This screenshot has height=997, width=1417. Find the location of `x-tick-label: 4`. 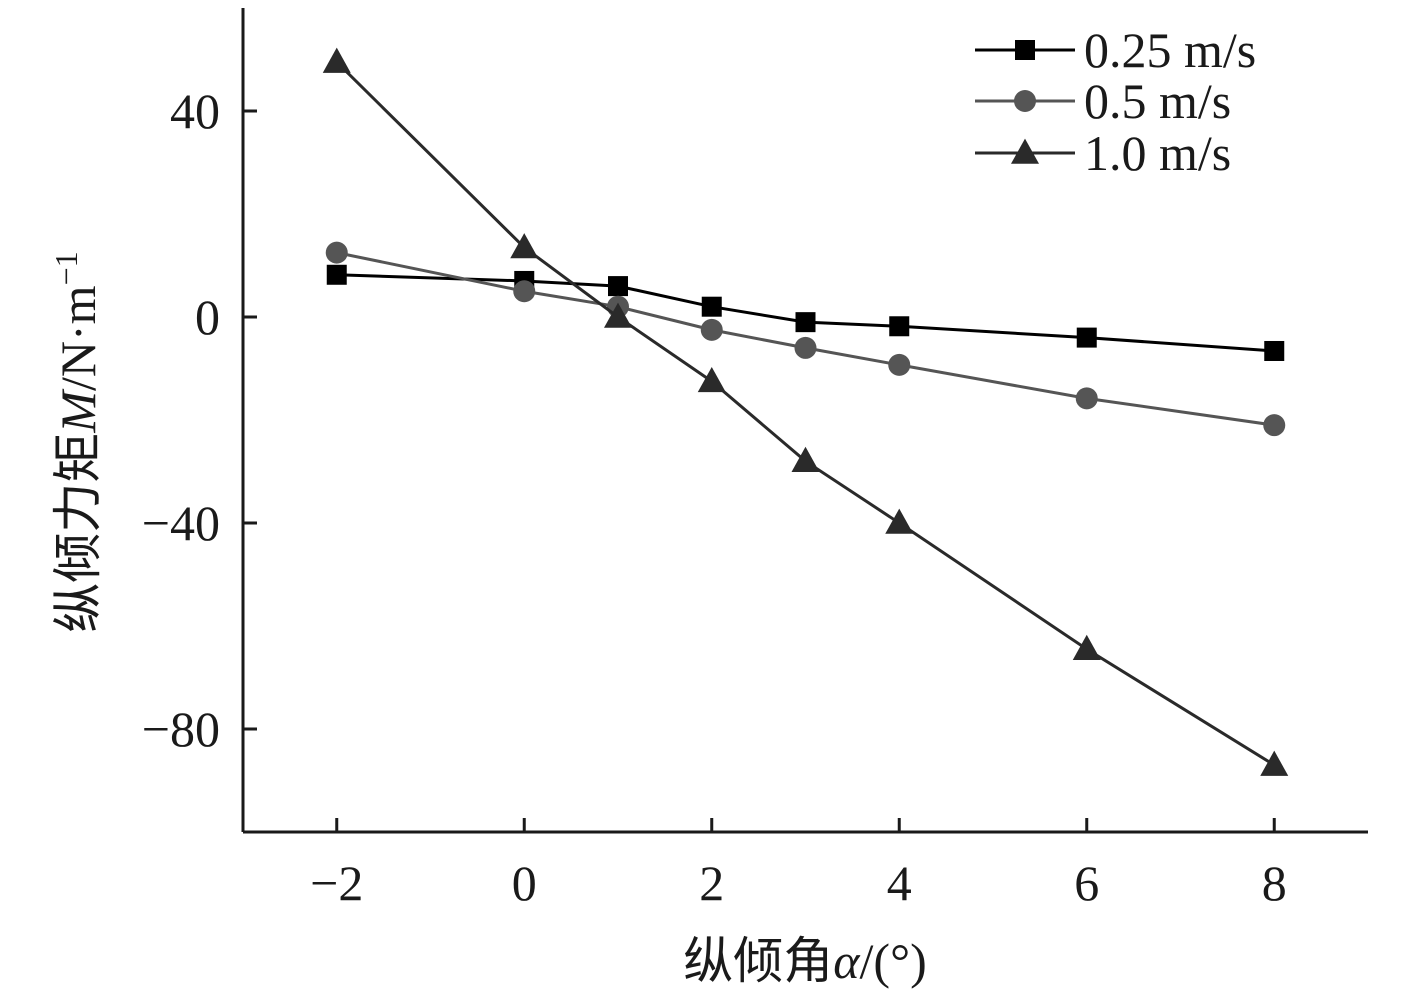

x-tick-label: 4 is located at coordinates (899, 883).